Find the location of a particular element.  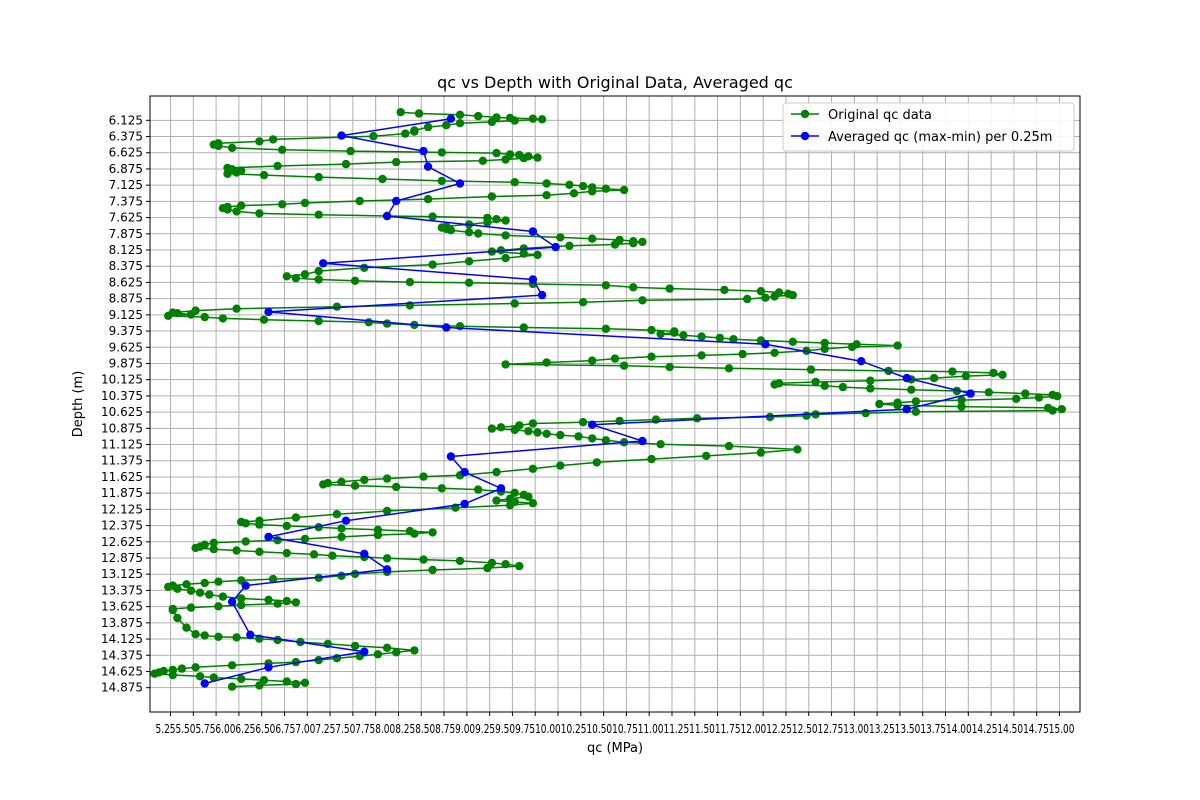

y-tick-label: 6.875 is located at coordinates (126, 169).